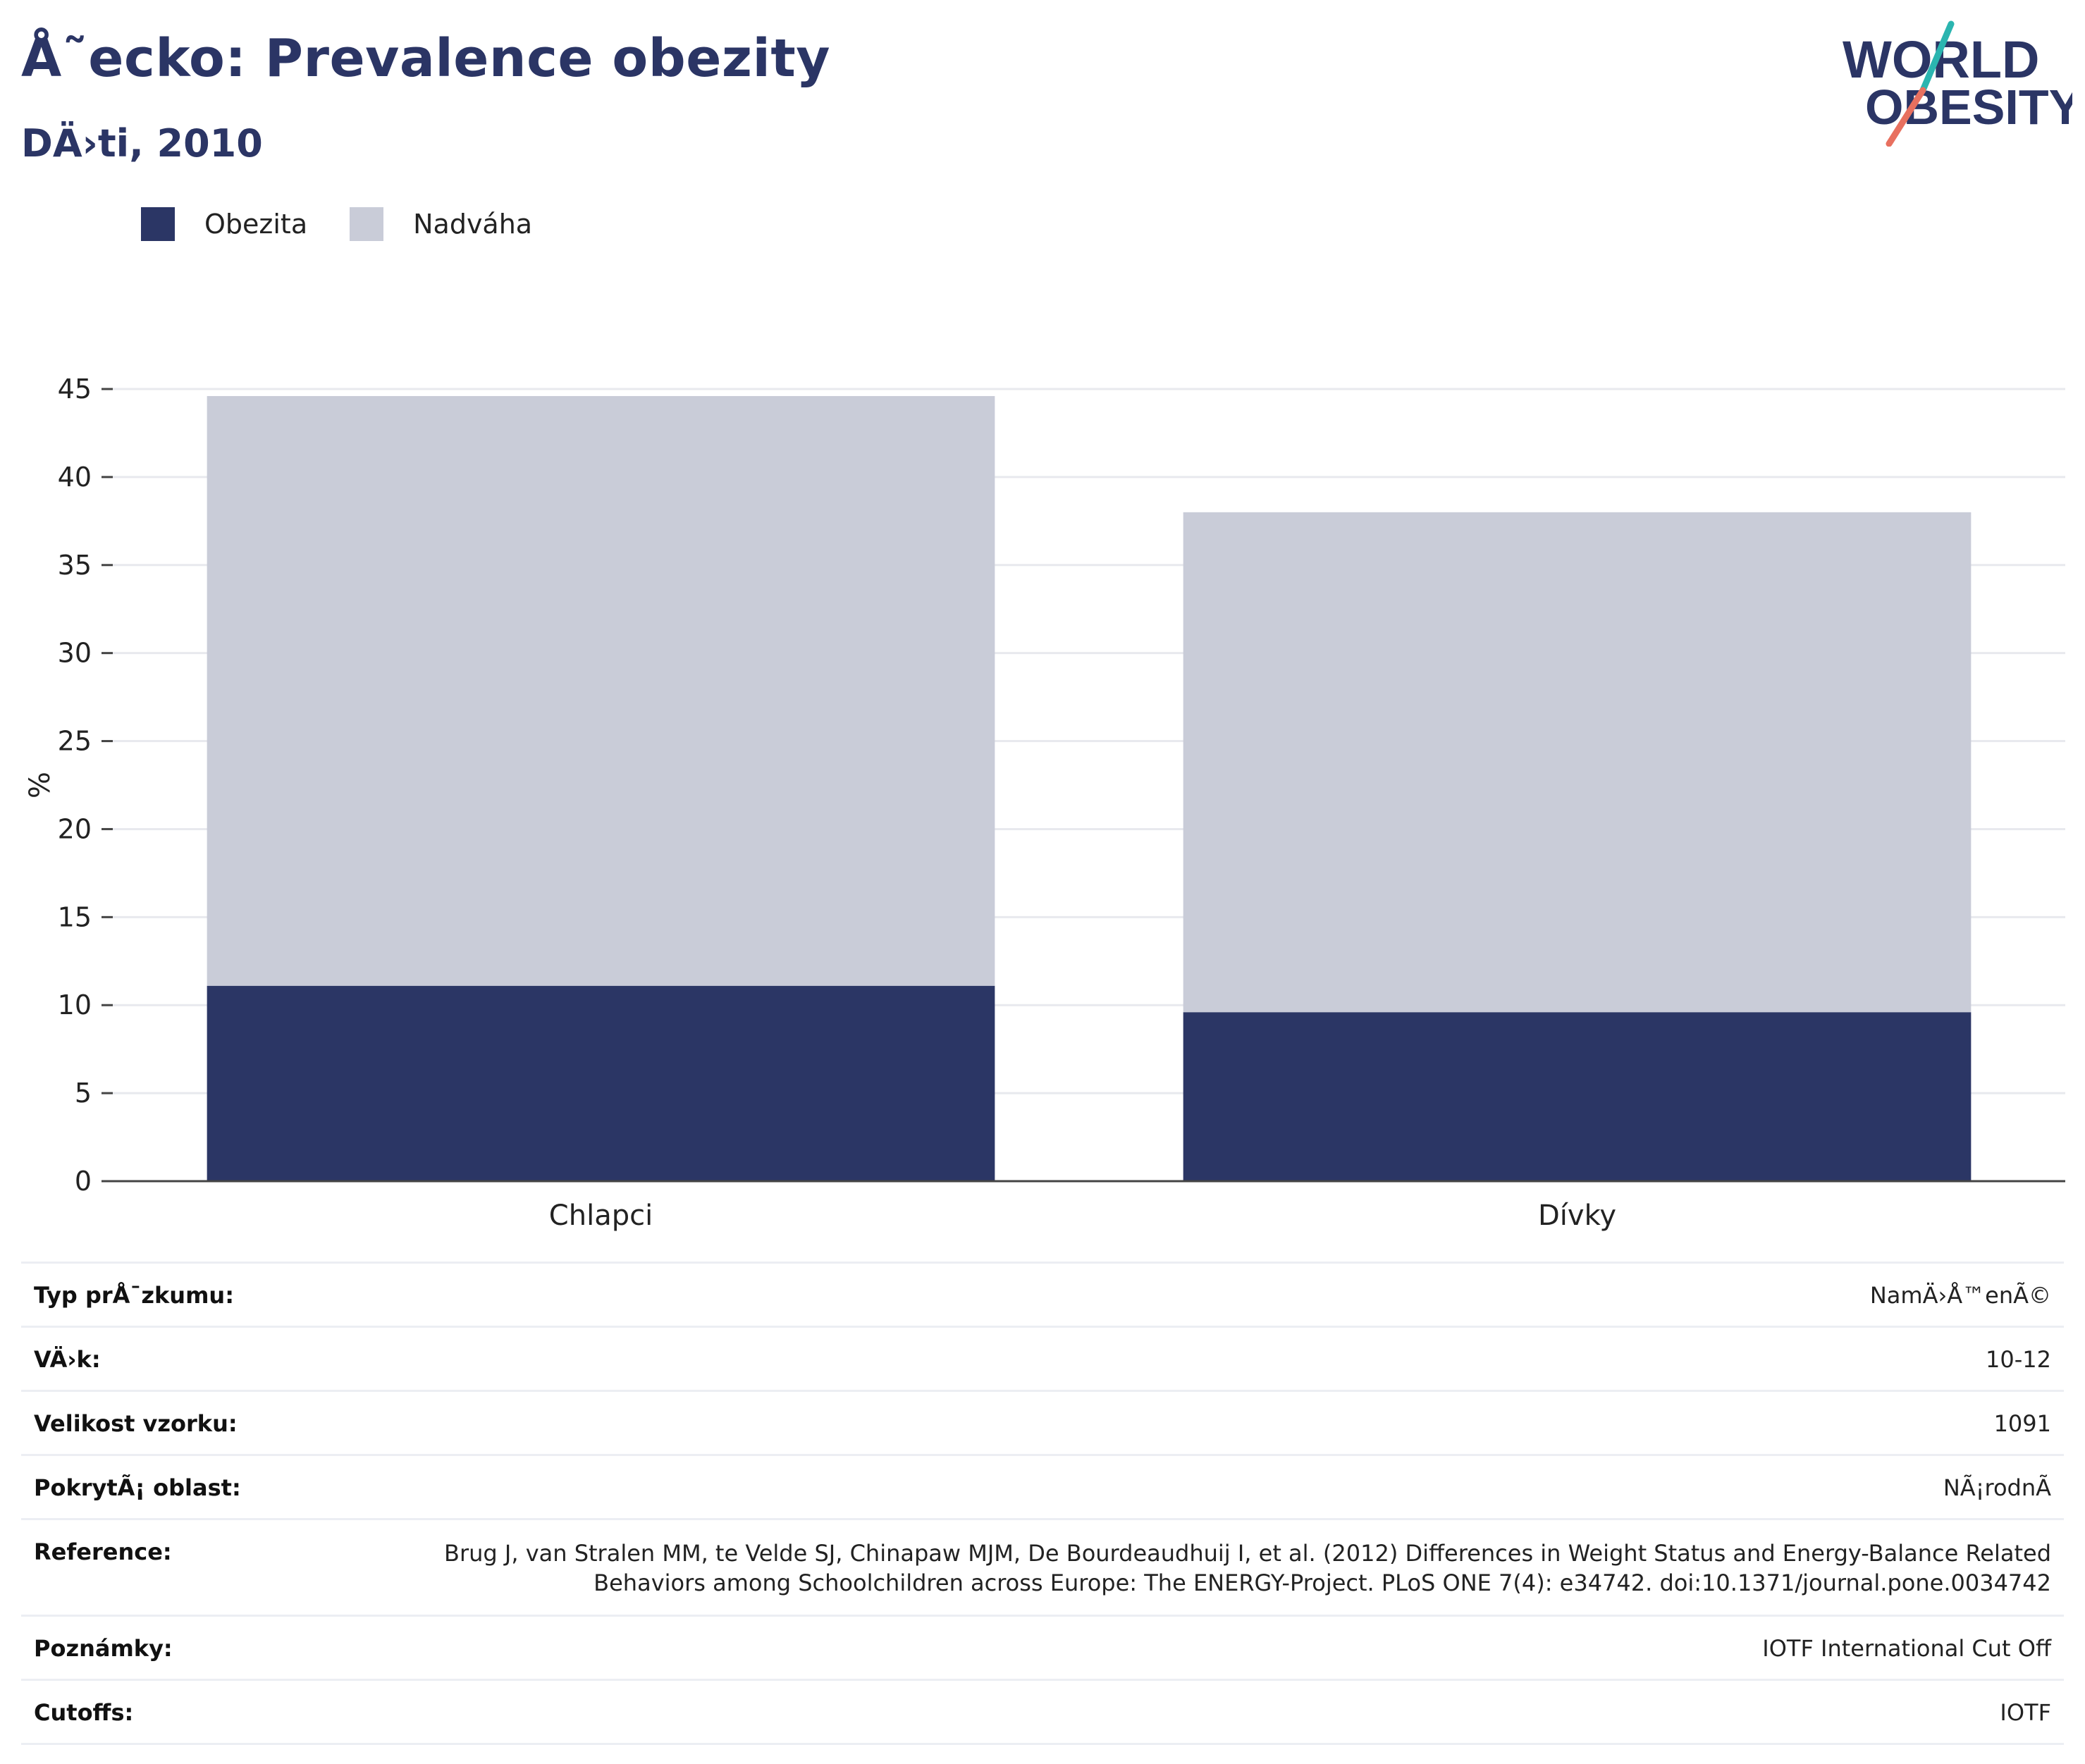 Image resolution: width=2085 pixels, height=1764 pixels. I want to click on info-label: Cutoffs:, so click(84, 1712).